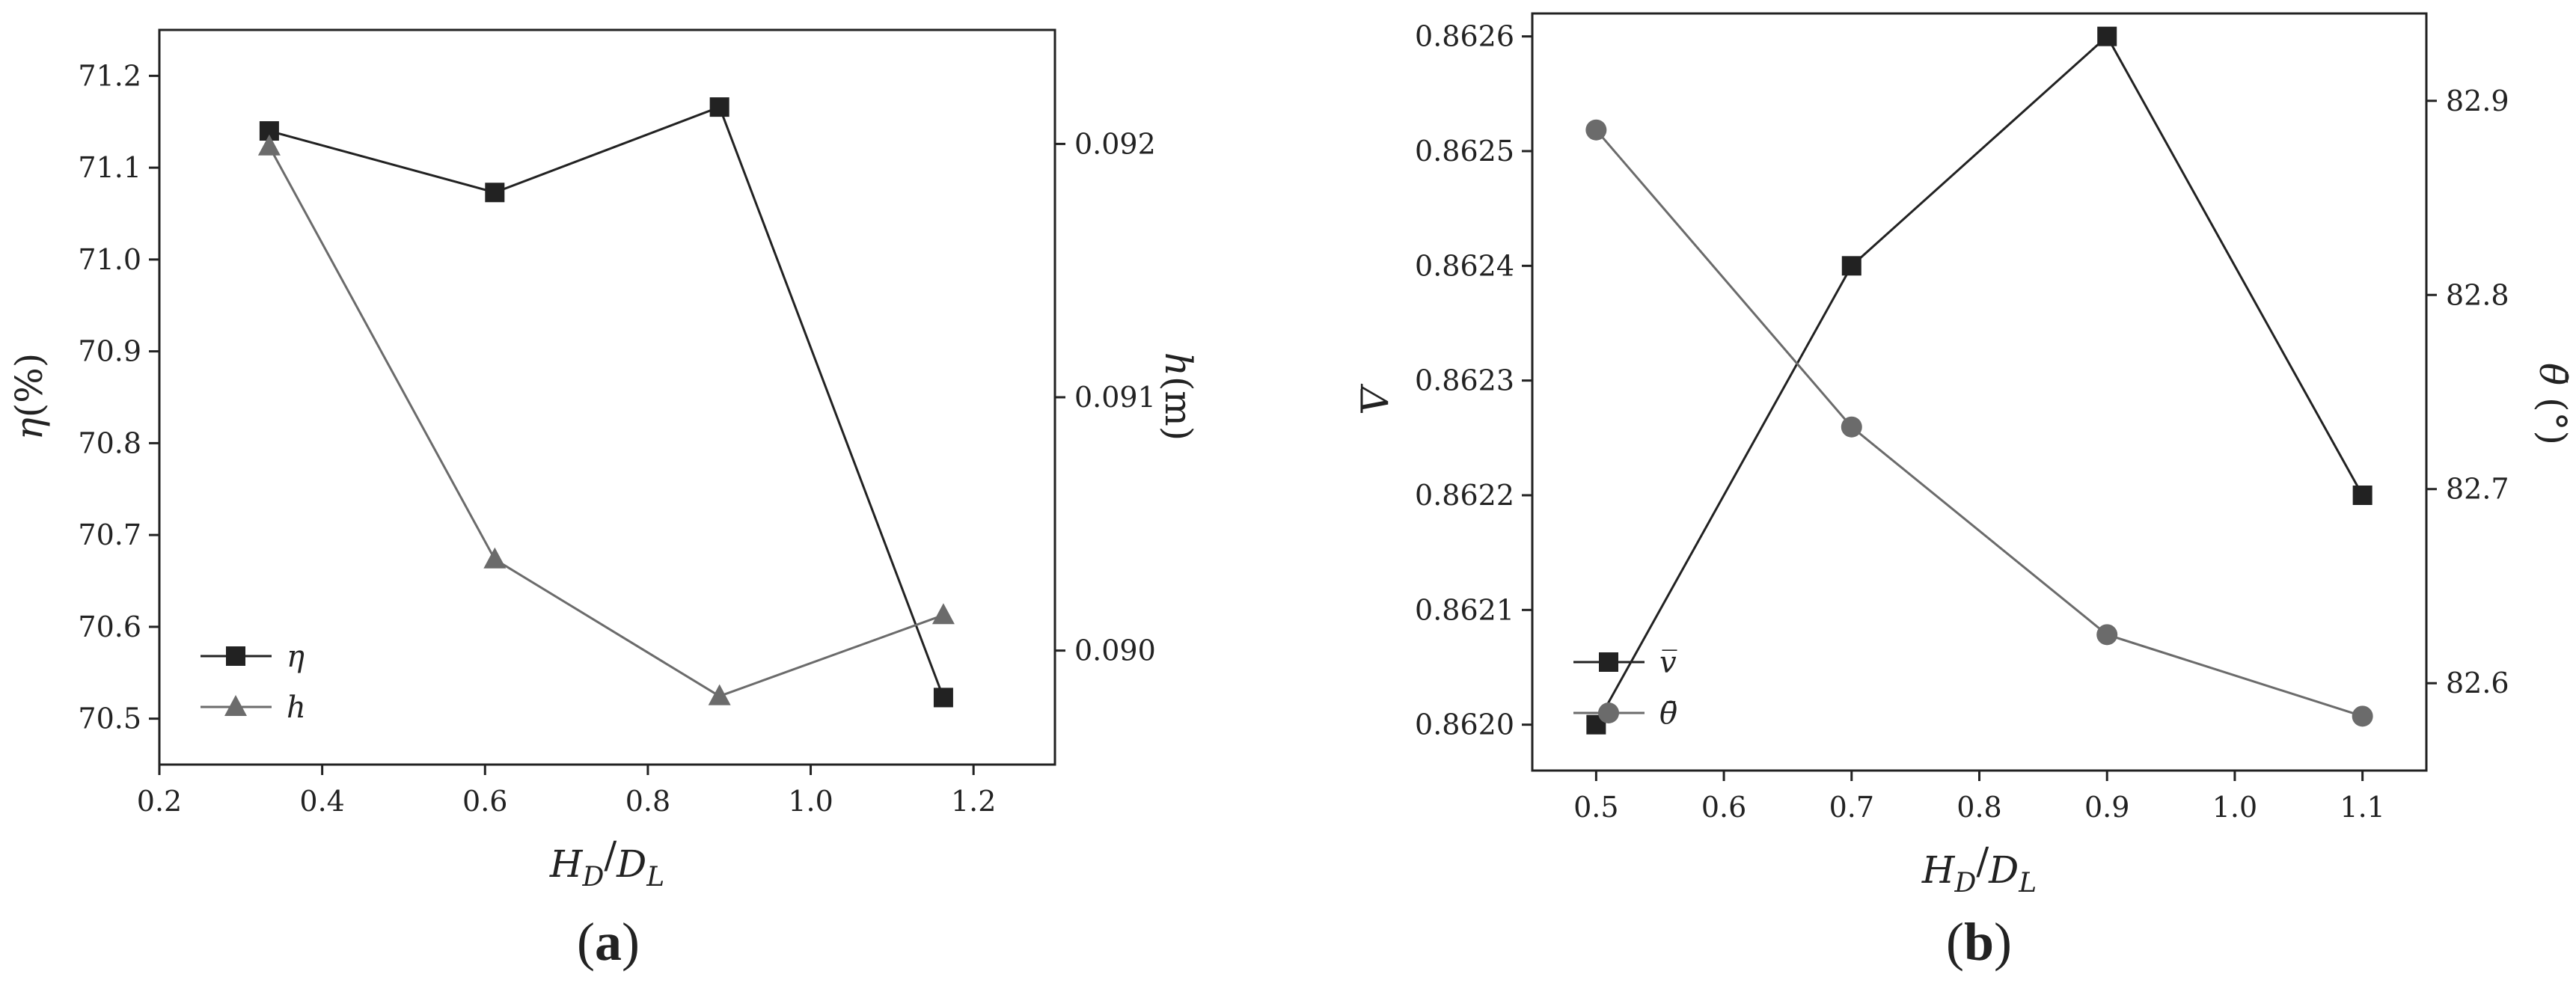 This screenshot has height=992, width=2576. What do you see at coordinates (29, 397) in the screenshot?
I see `left-y-axis-title: η(%)` at bounding box center [29, 397].